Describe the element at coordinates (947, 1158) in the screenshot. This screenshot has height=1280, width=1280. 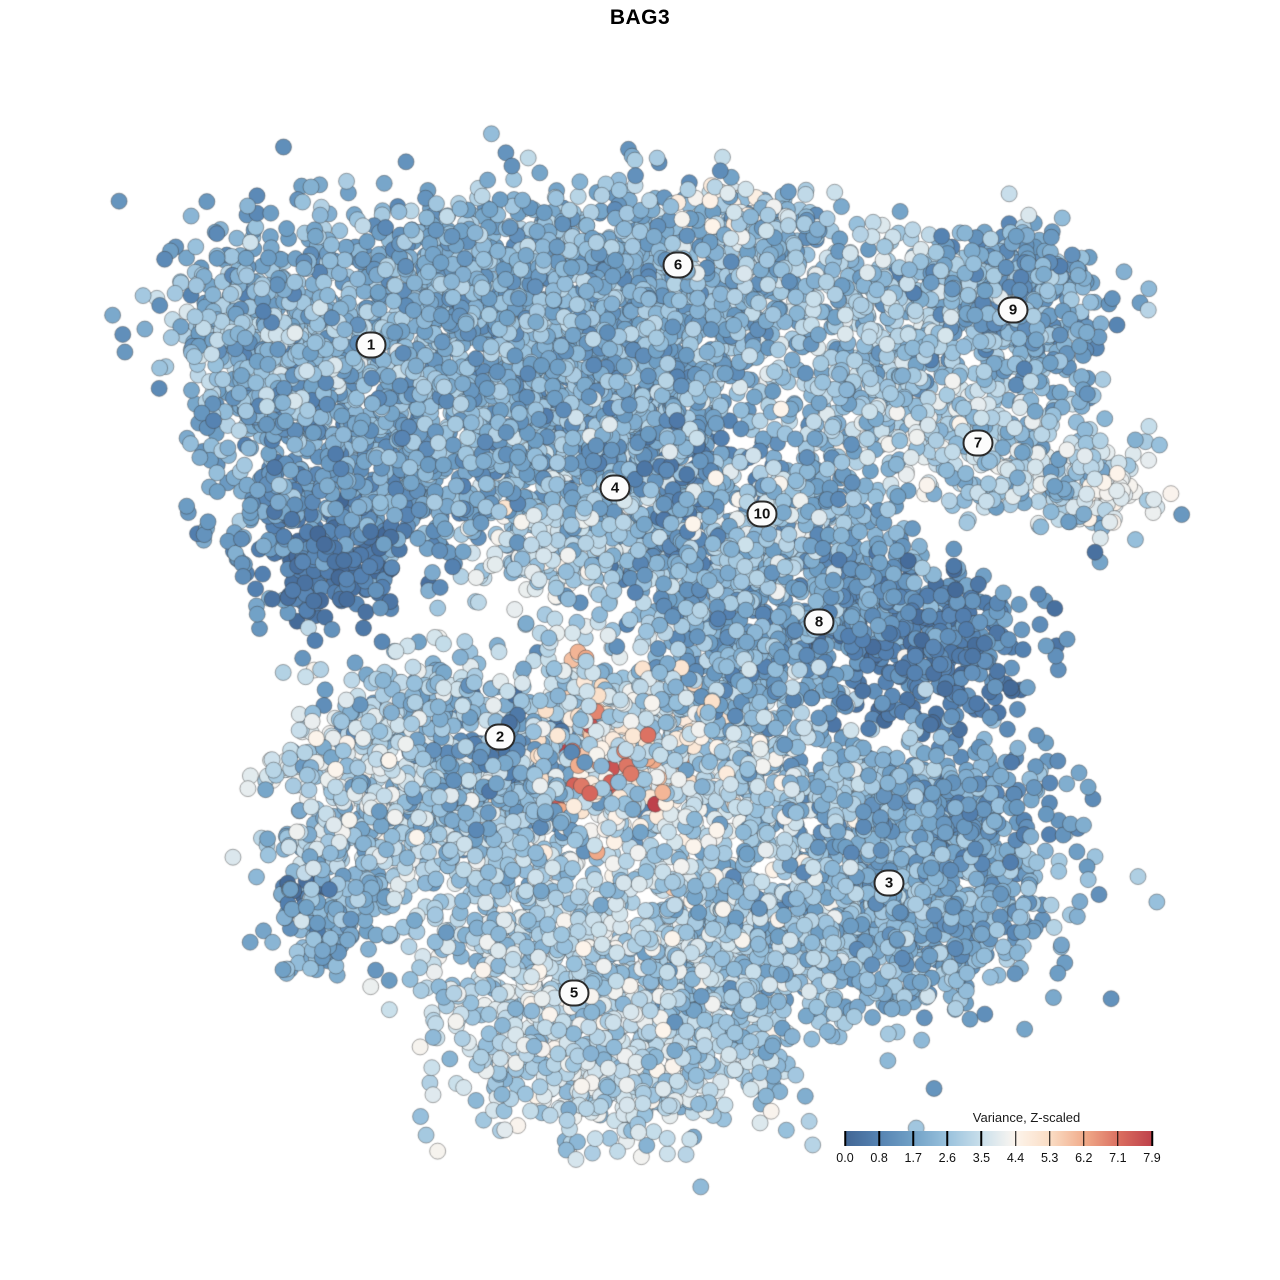
I see `colorbar-tick-label: 2.6` at that location.